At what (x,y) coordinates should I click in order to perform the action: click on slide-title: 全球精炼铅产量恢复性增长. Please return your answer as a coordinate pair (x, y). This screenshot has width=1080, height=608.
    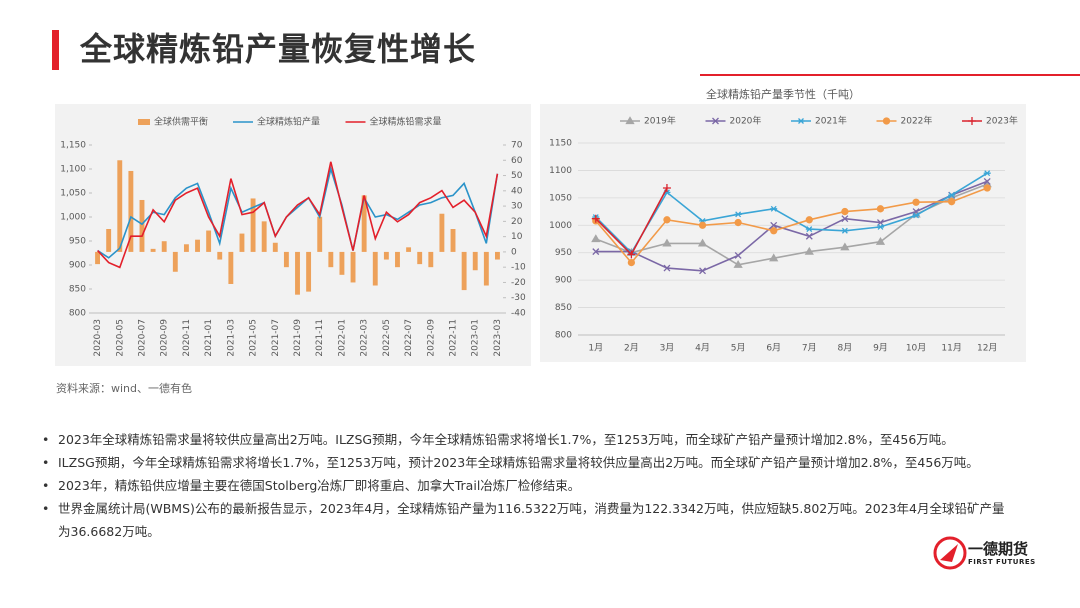
    Looking at the image, I should click on (278, 49).